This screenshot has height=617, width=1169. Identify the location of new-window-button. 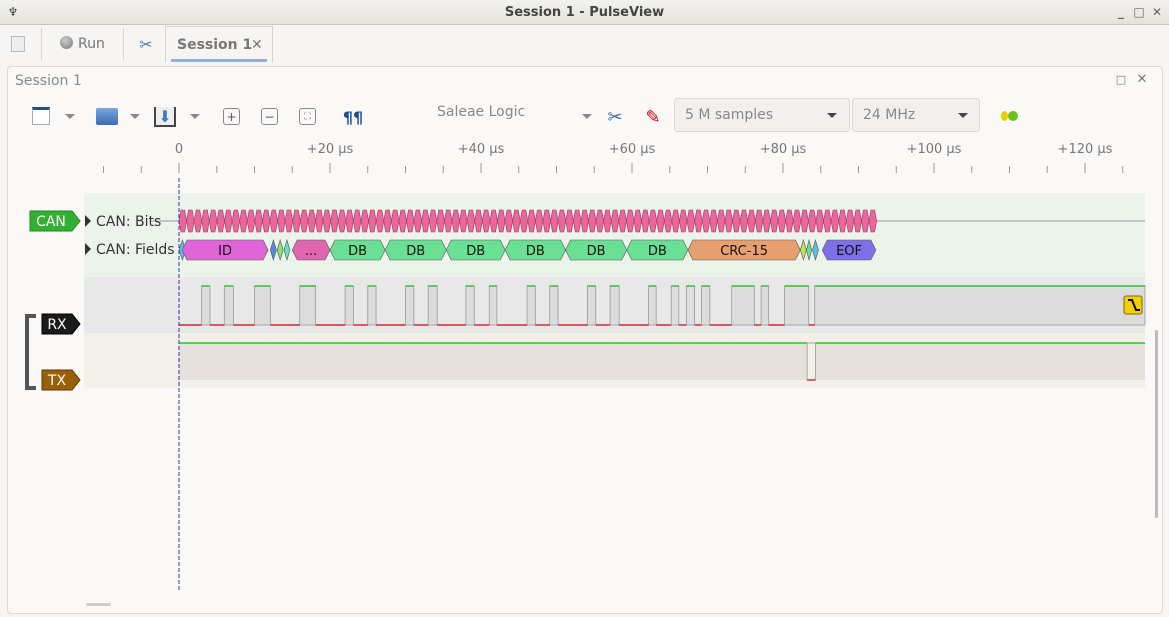
(18, 44).